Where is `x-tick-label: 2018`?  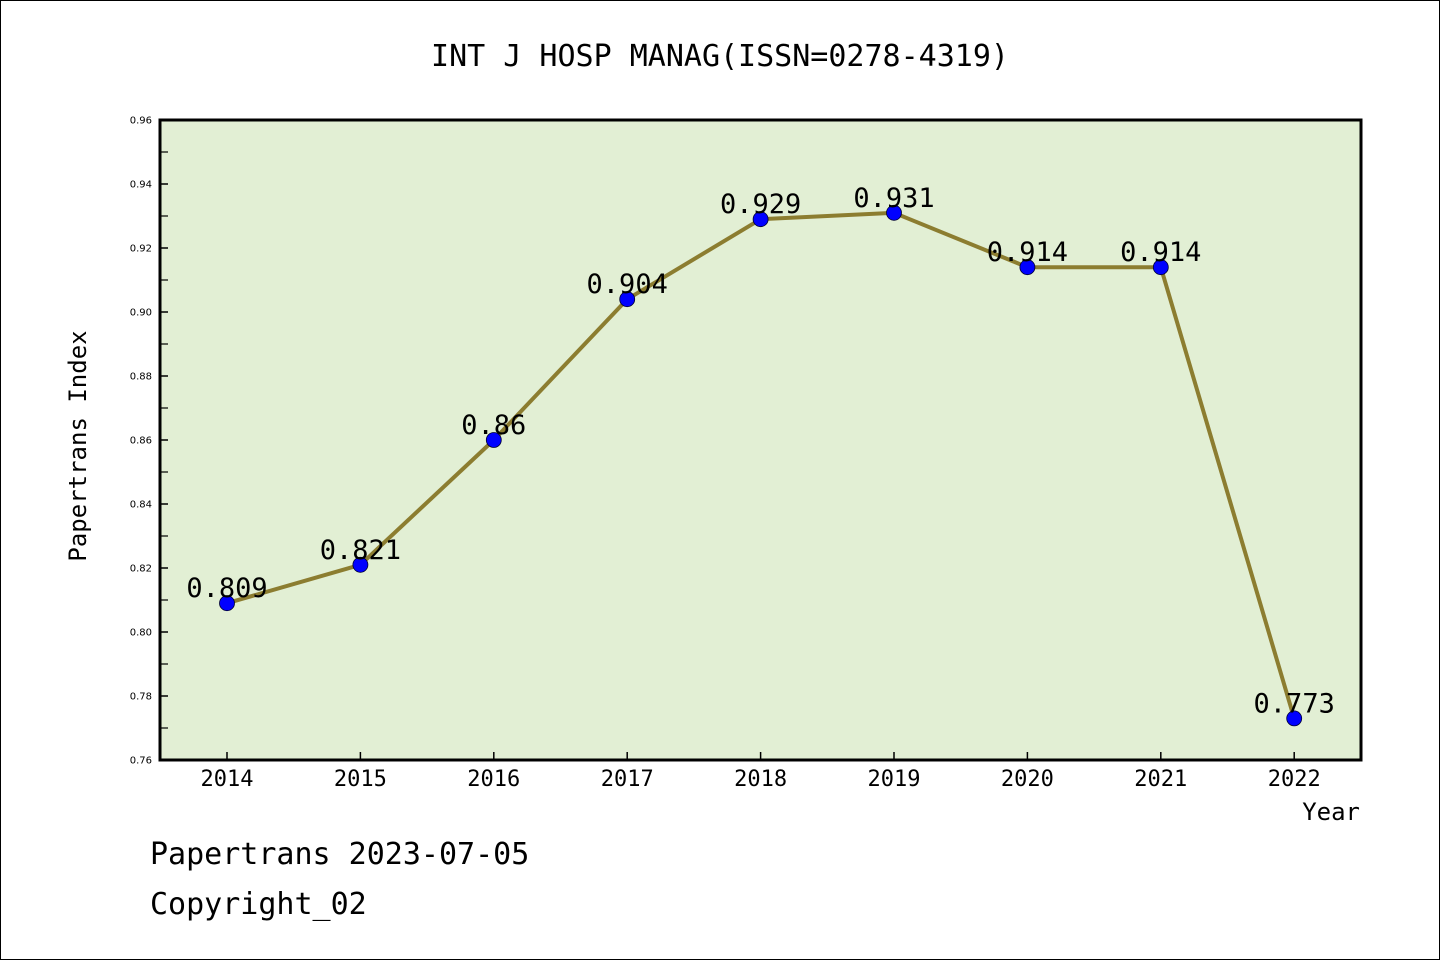 x-tick-label: 2018 is located at coordinates (760, 779).